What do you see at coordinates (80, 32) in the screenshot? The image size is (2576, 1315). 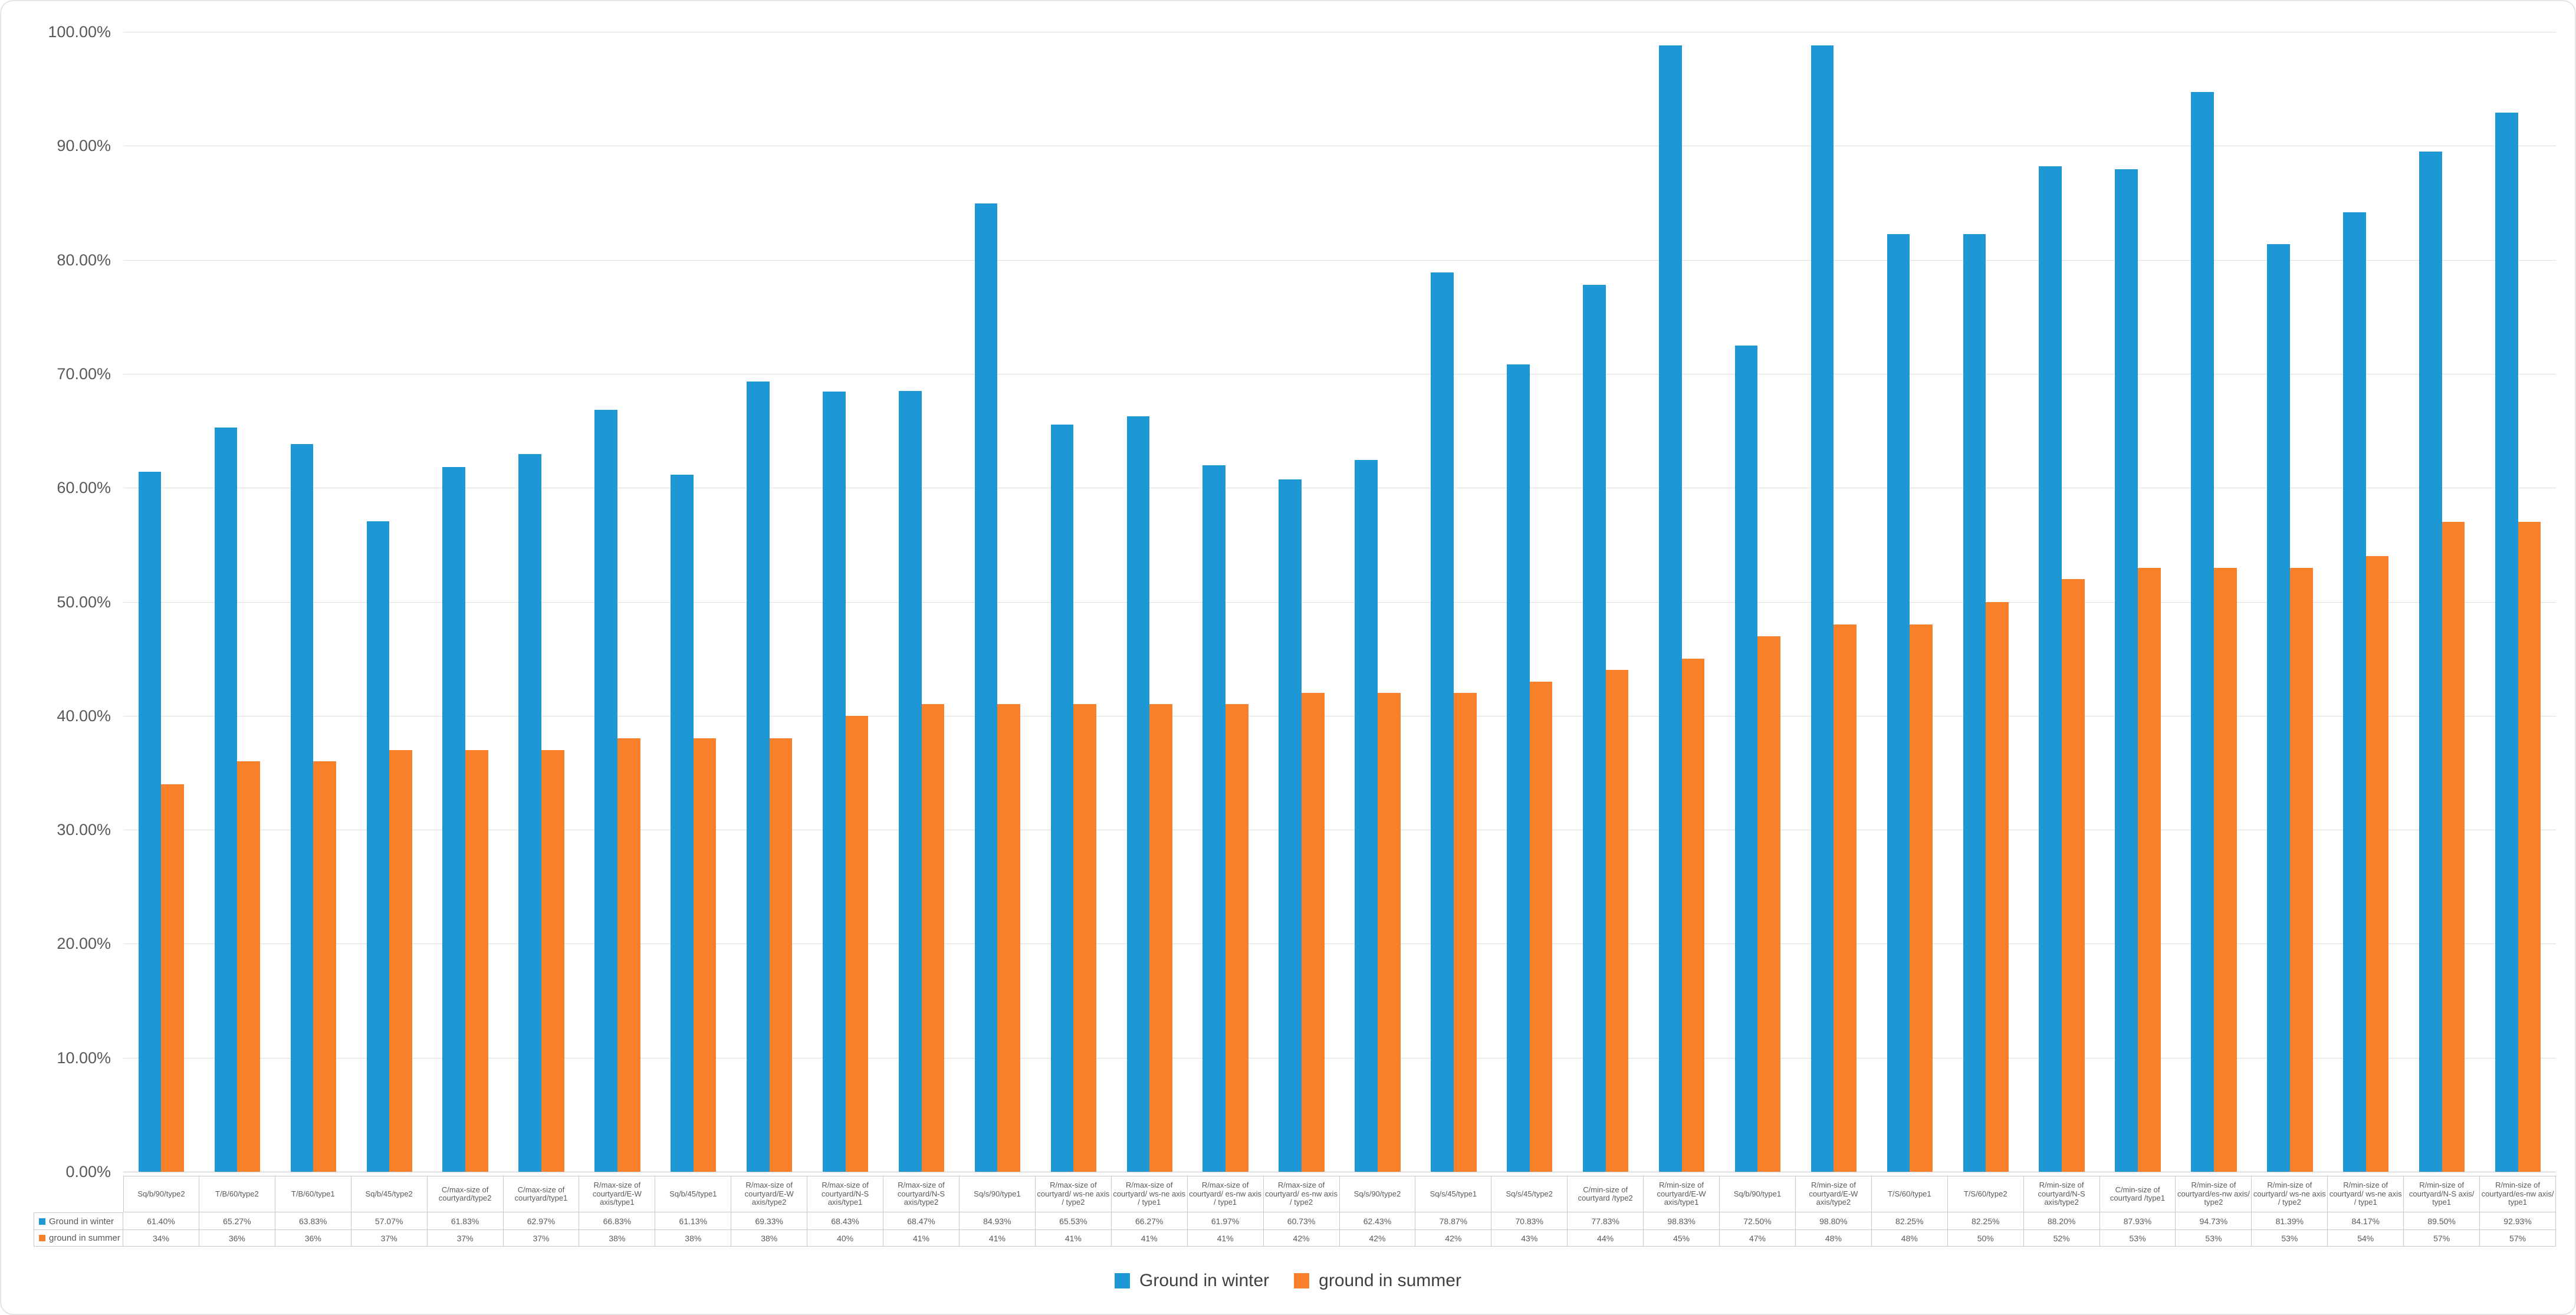 I see `y-axis-tick-label: 100.00%` at bounding box center [80, 32].